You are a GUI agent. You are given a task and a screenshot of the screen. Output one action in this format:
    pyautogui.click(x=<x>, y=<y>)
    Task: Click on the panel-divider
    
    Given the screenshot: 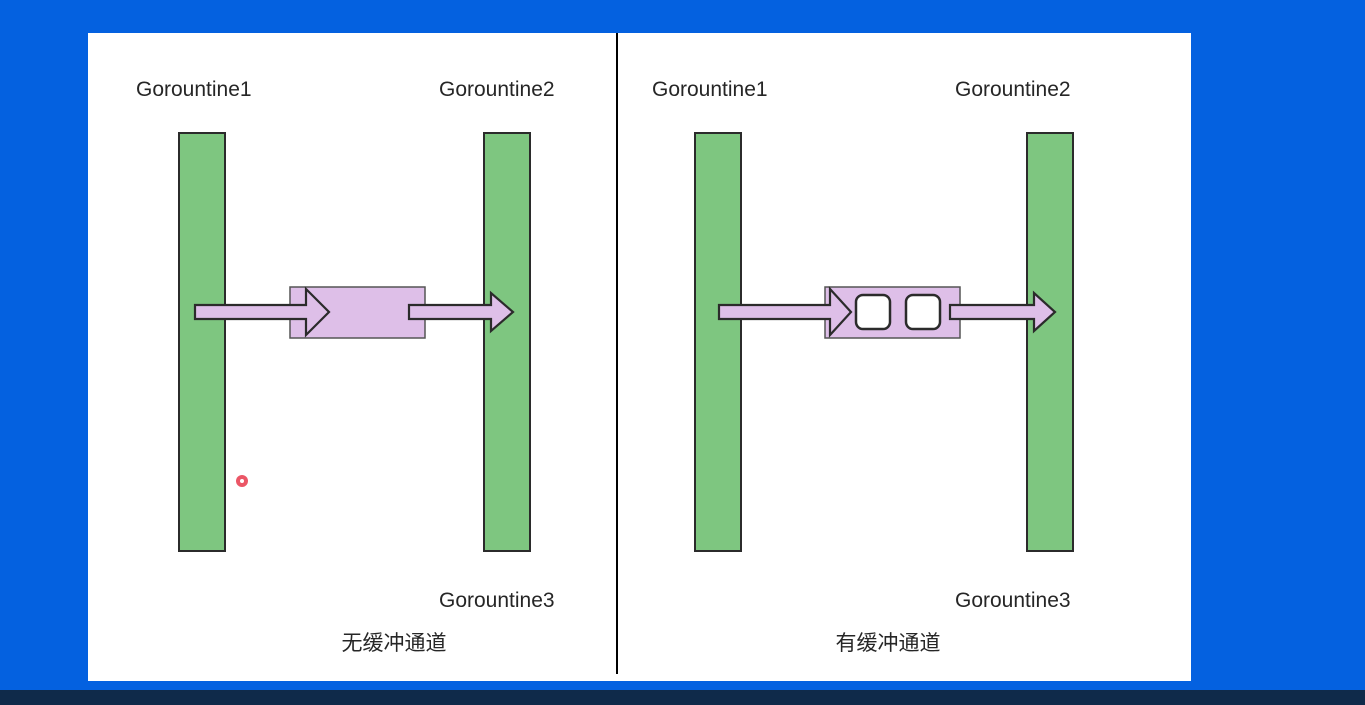 What is the action you would take?
    pyautogui.click(x=617, y=353)
    